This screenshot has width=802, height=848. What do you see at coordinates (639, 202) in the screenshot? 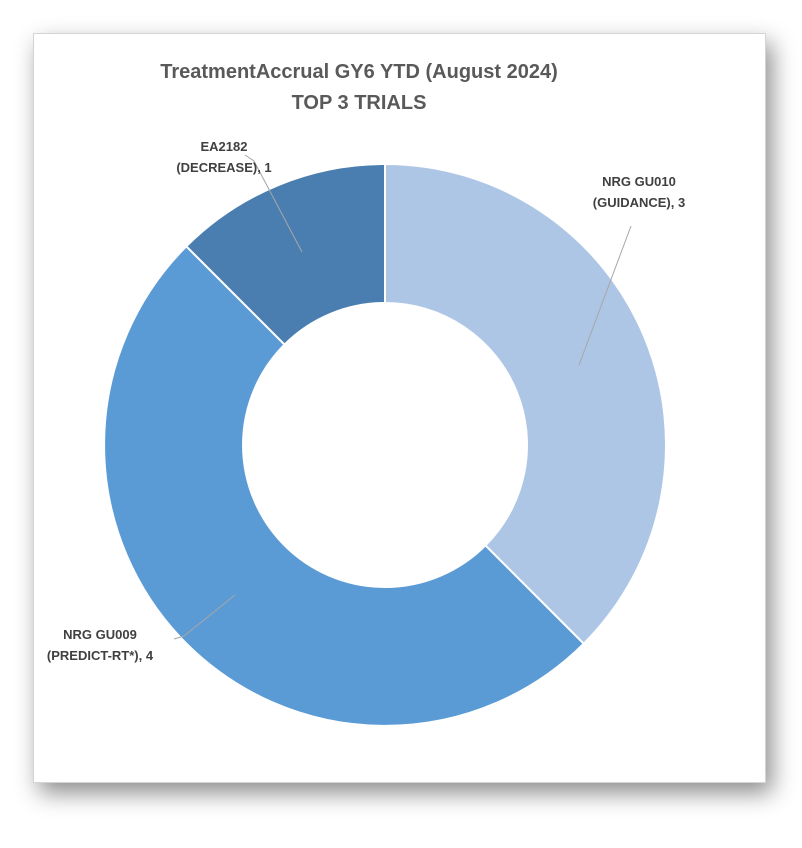
I see `data-label-line: (GUIDANCE), 3` at bounding box center [639, 202].